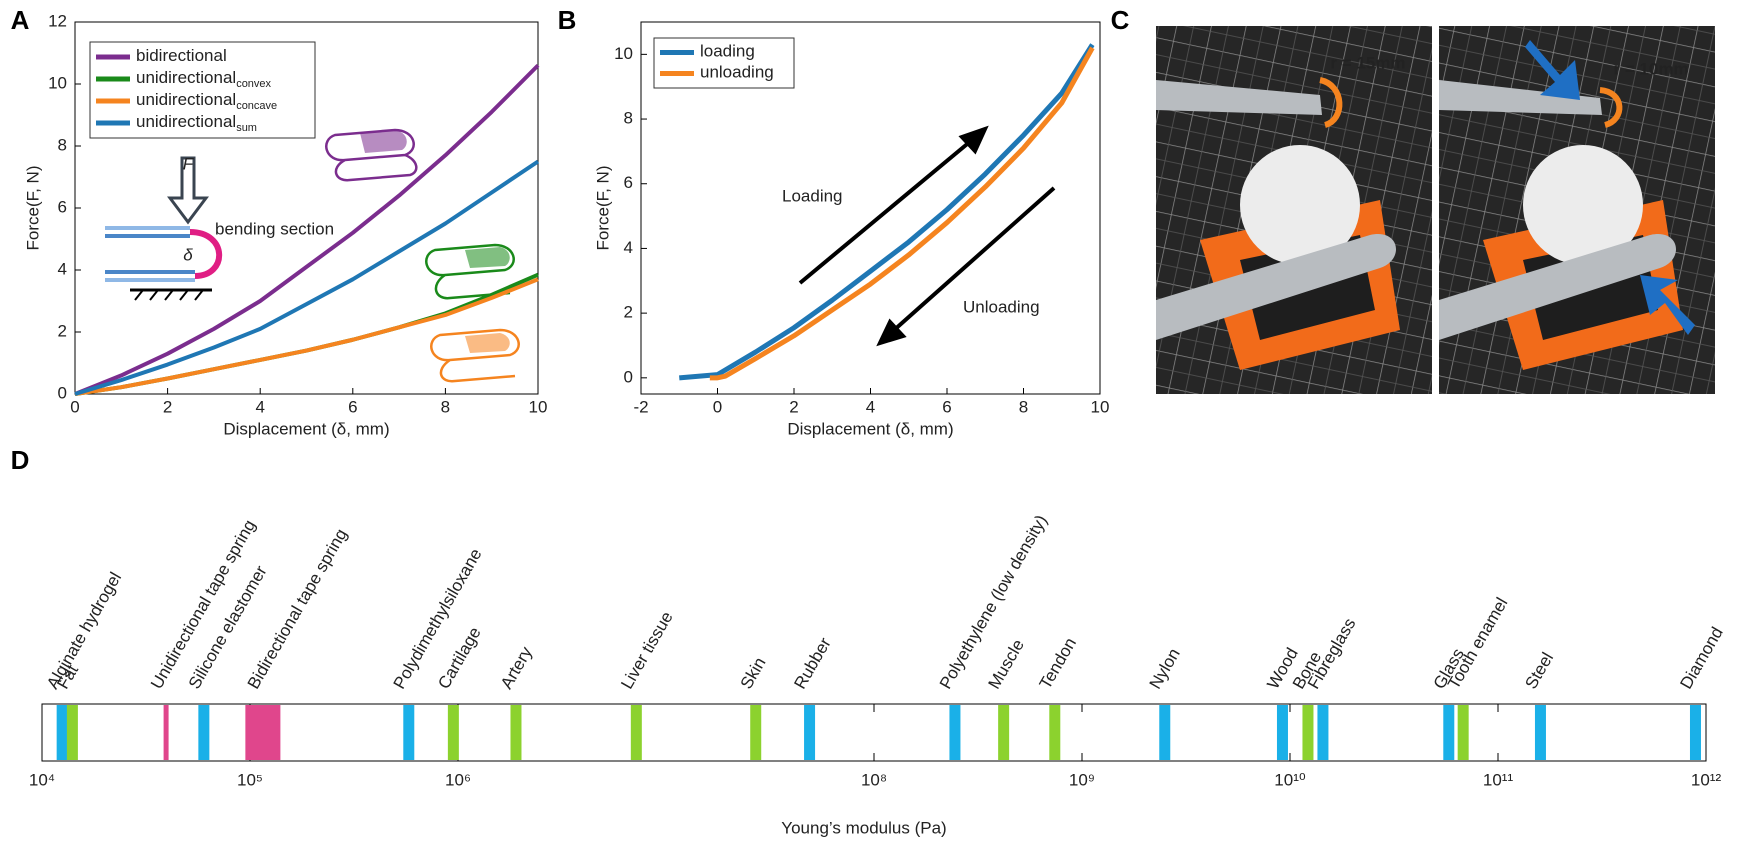  What do you see at coordinates (246, 128) in the screenshot?
I see `legend-subscript: sum` at bounding box center [246, 128].